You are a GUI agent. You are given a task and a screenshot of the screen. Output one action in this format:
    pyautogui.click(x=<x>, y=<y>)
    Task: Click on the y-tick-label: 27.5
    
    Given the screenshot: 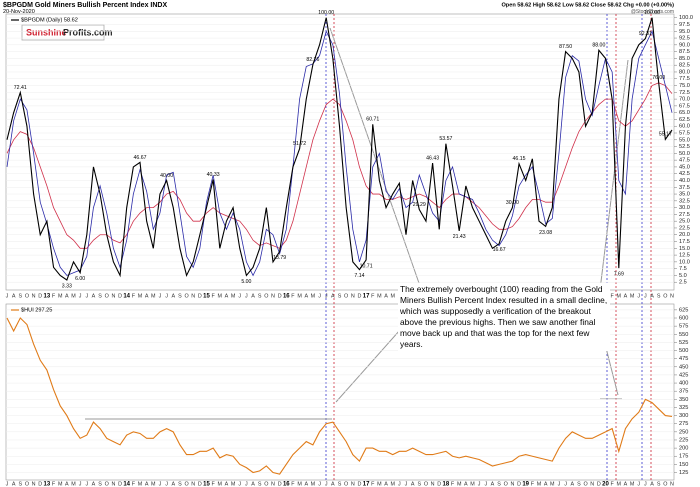 What is the action you would take?
    pyautogui.click(x=684, y=215)
    